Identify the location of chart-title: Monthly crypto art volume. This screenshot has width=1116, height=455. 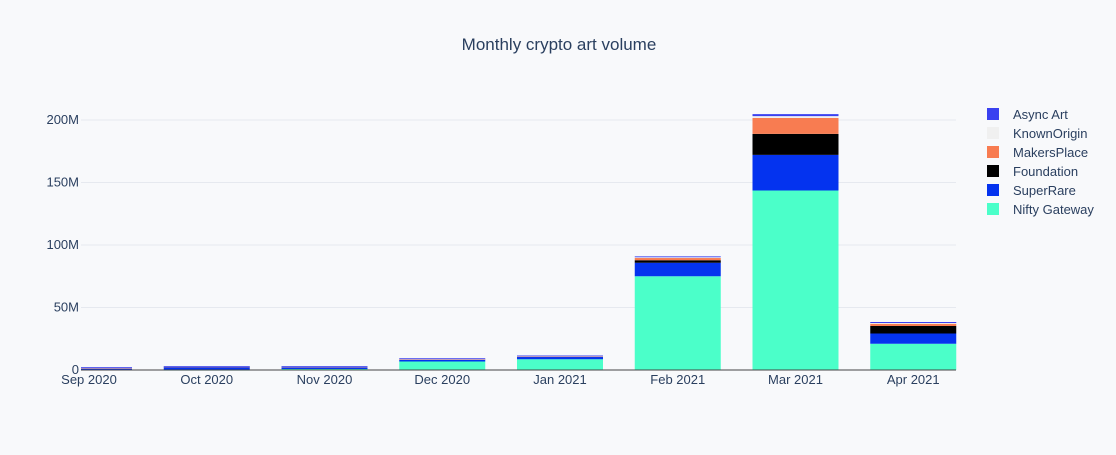
(559, 44).